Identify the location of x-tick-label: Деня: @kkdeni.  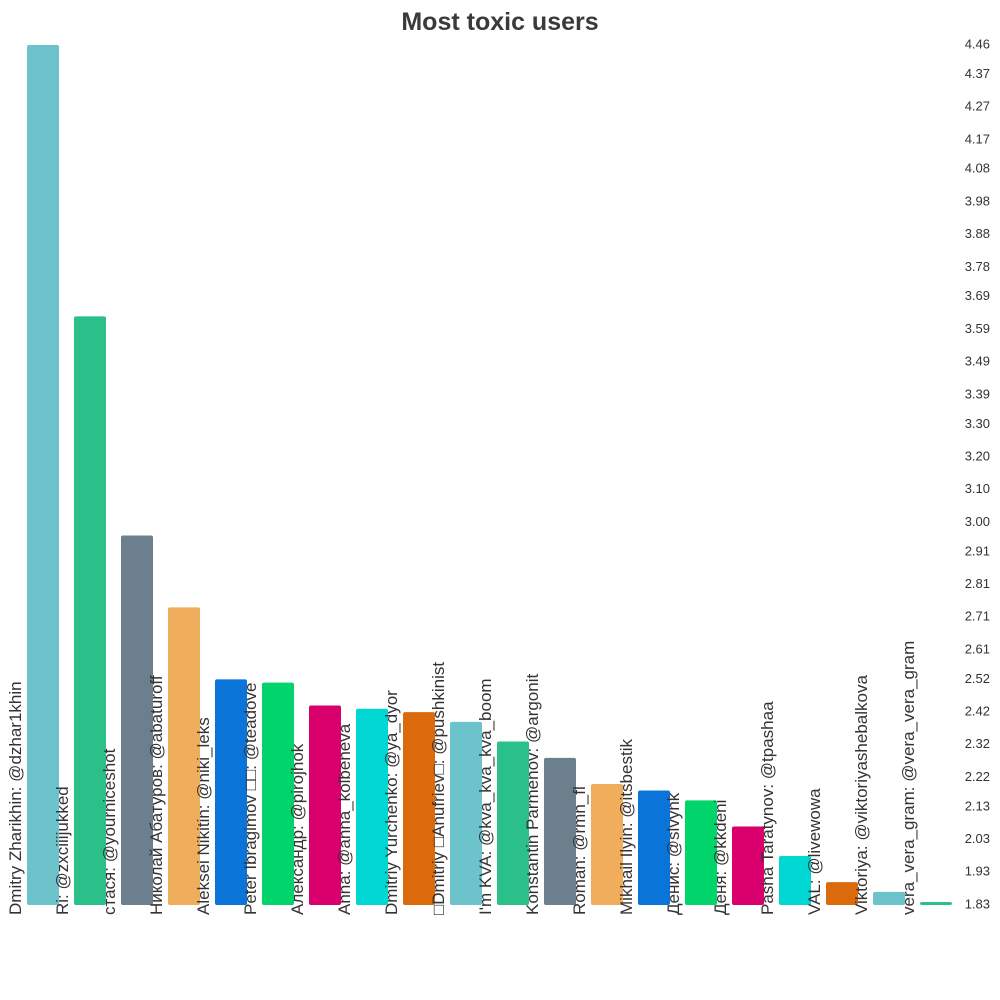
(720, 857).